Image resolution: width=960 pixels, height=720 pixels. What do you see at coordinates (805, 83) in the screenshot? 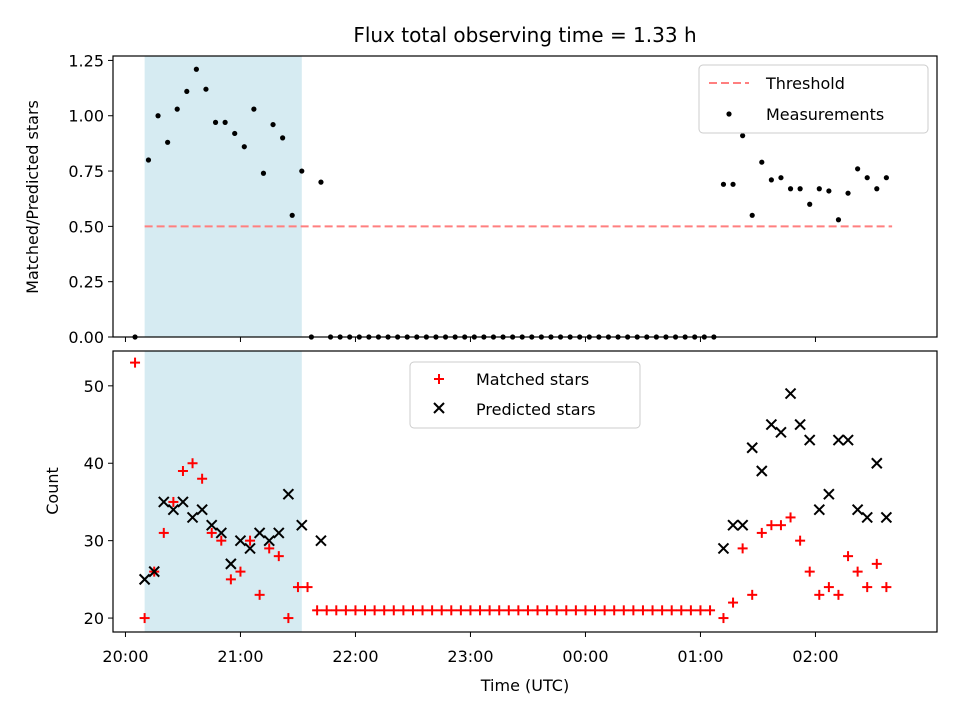
I see `threshold-legend-label: Threshold` at bounding box center [805, 83].